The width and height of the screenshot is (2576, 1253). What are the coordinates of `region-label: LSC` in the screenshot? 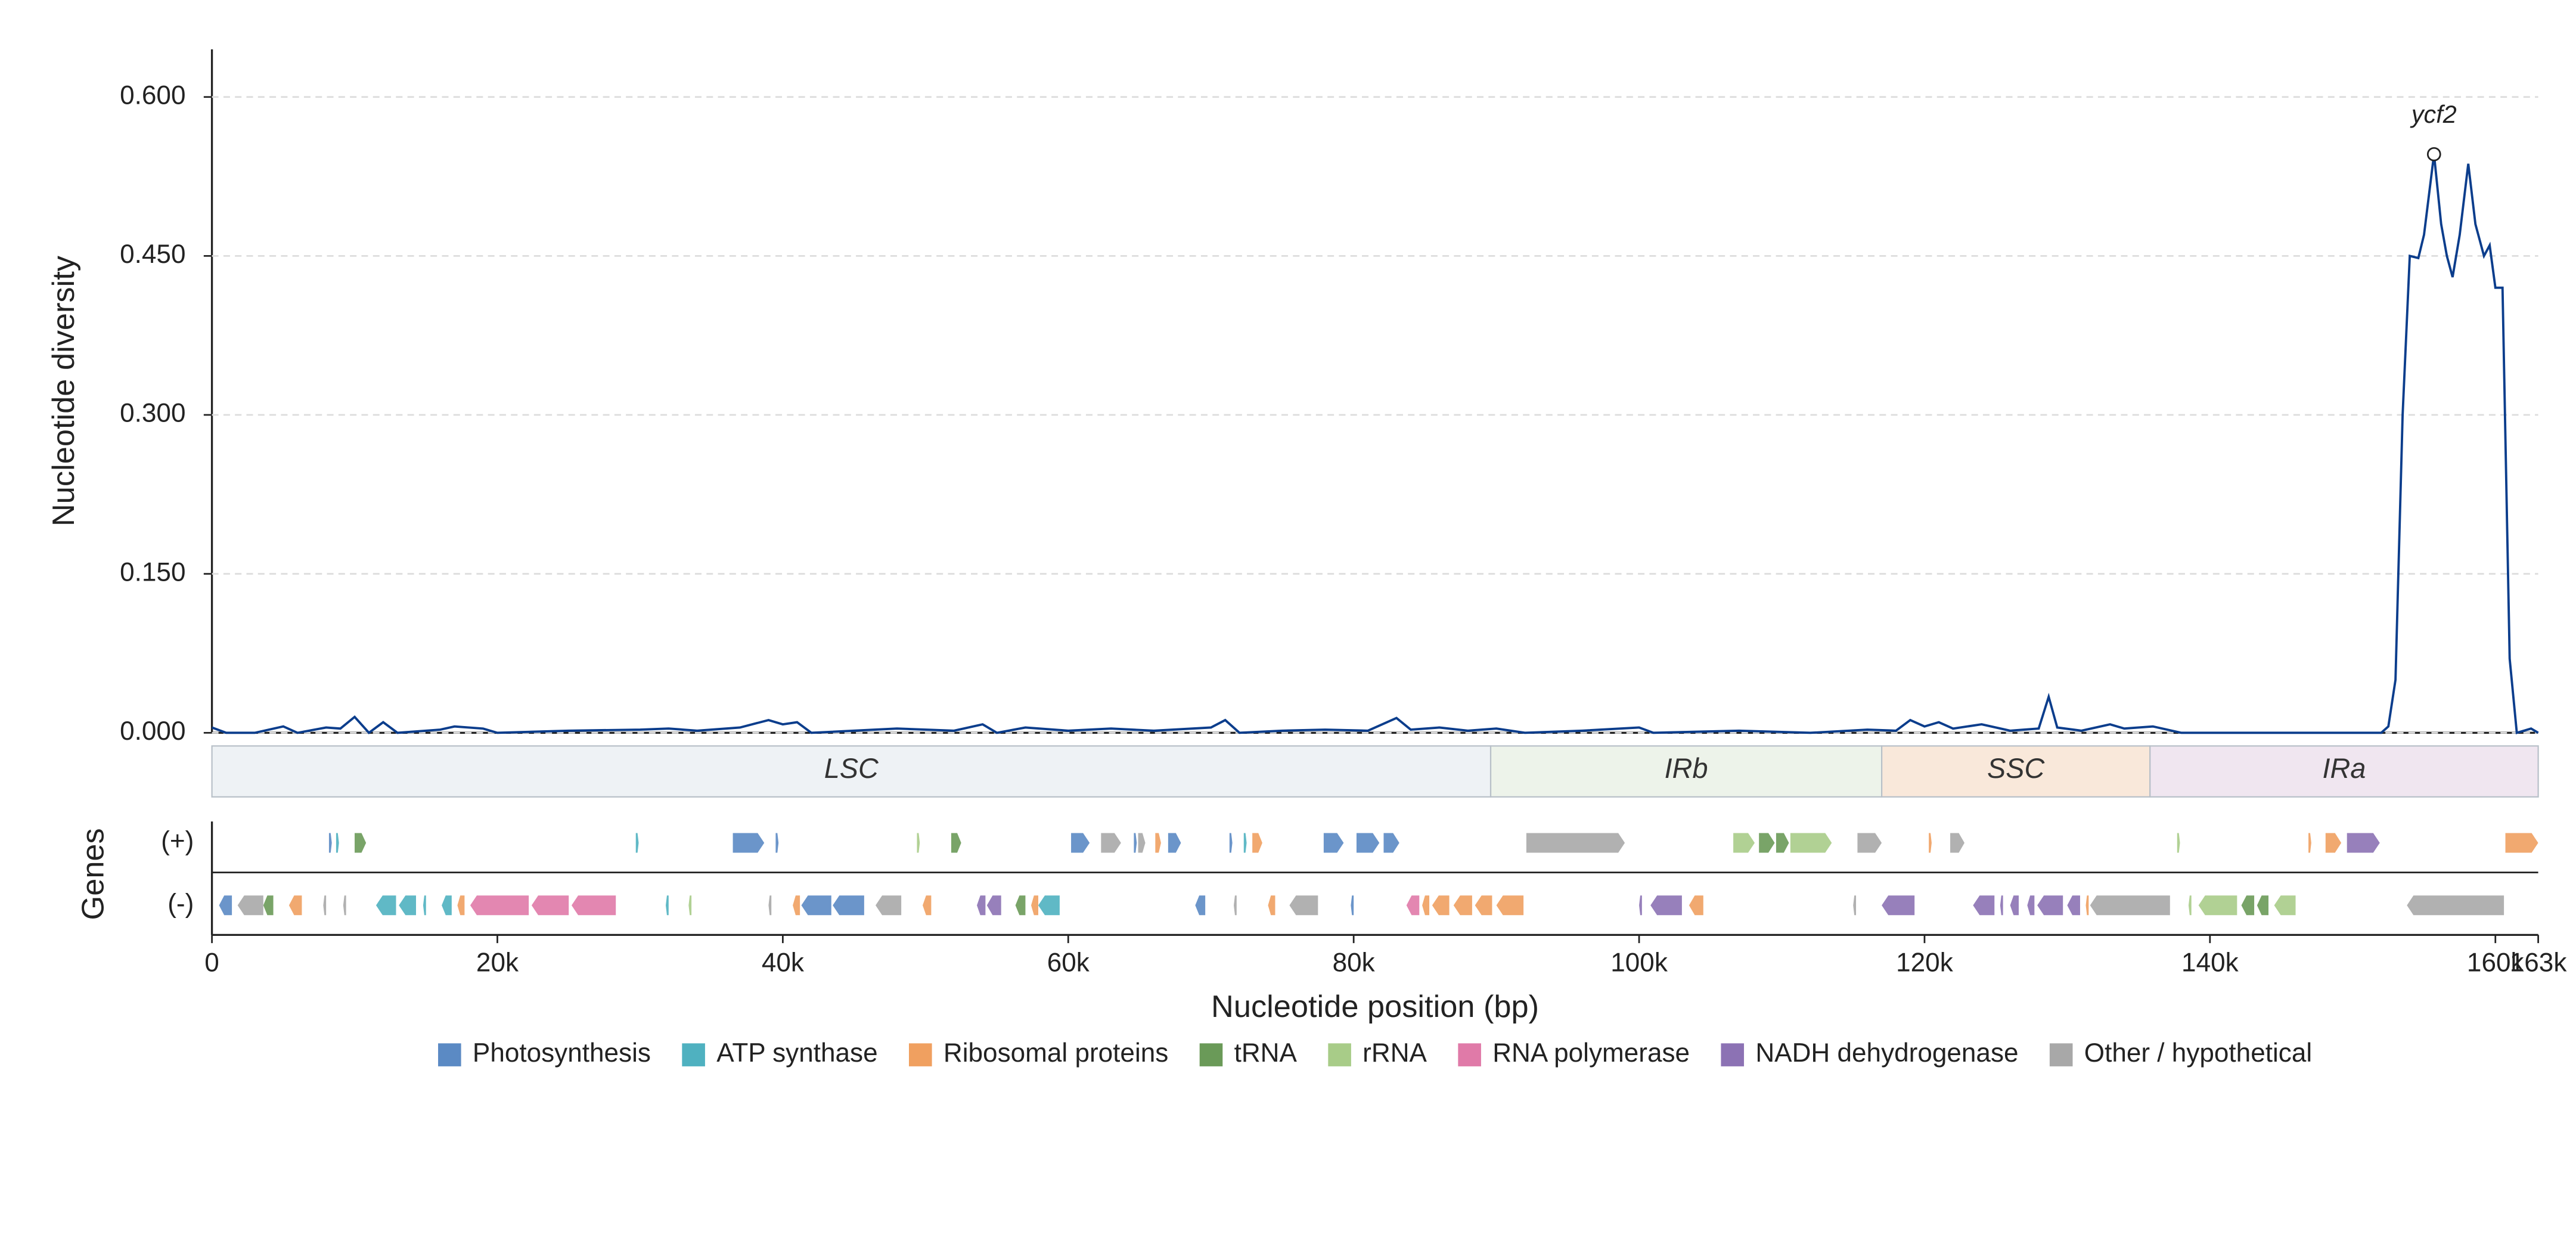 It's located at (852, 768).